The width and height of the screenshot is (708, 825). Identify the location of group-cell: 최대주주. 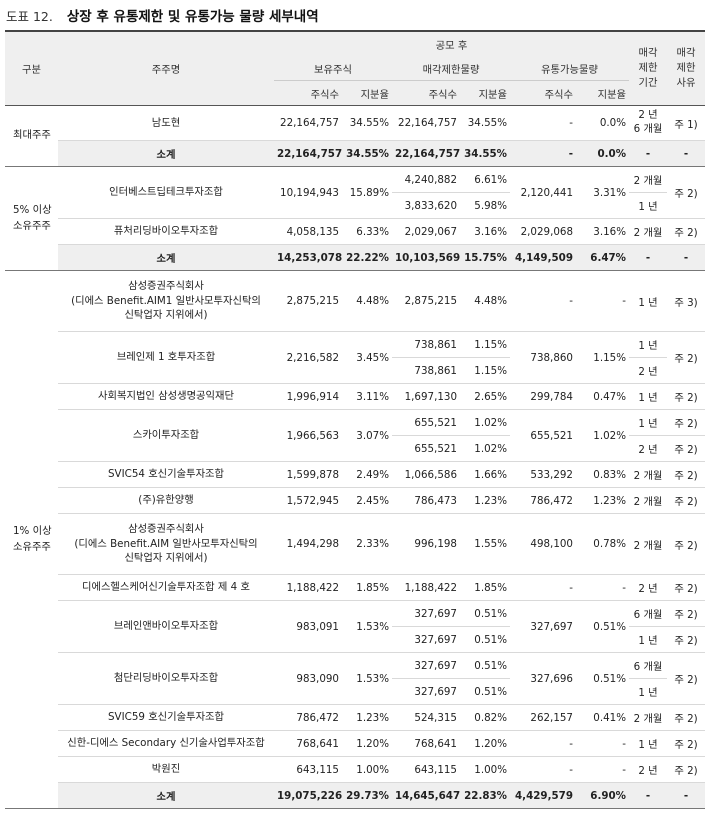
(31, 136).